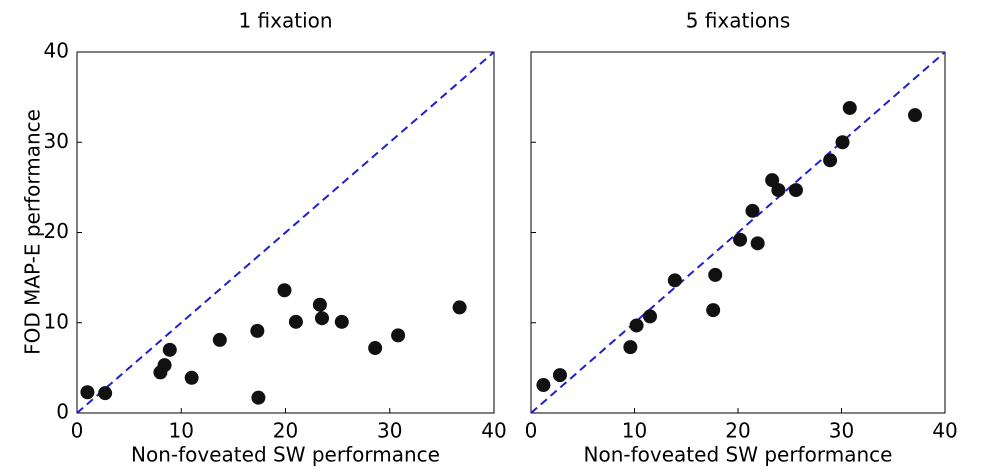  Describe the element at coordinates (285, 21) in the screenshot. I see `chart-title: 1 fixation` at that location.